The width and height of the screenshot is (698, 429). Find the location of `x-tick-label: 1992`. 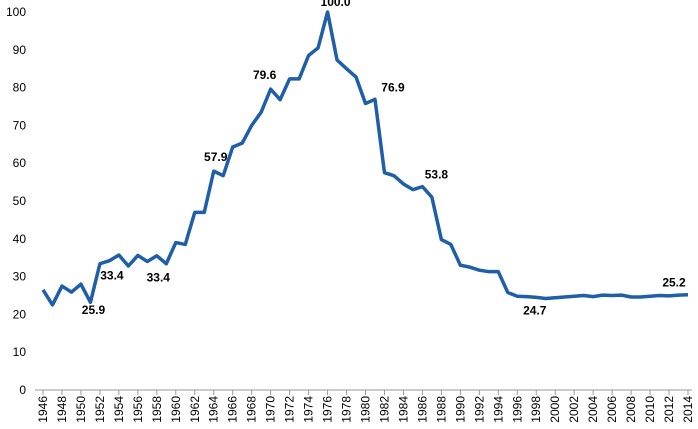

x-tick-label: 1992 is located at coordinates (479, 409).